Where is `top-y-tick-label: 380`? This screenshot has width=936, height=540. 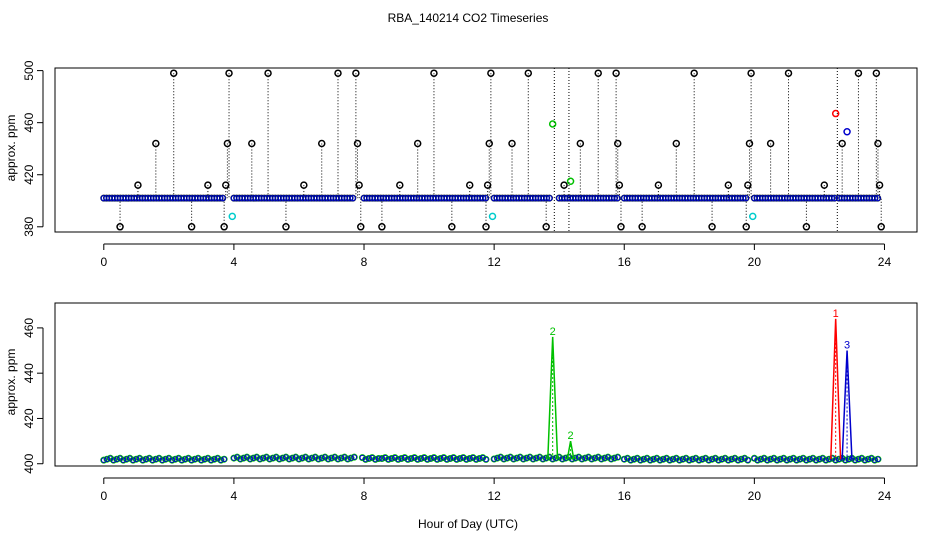 top-y-tick-label: 380 is located at coordinates (29, 226).